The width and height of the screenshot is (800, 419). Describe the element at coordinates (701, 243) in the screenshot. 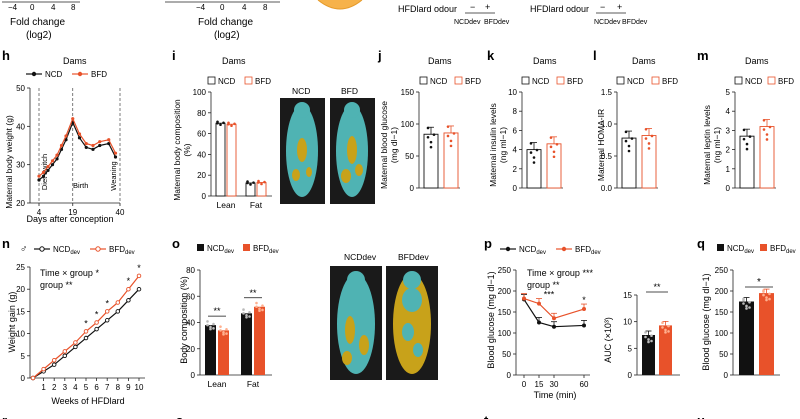

I see `panel-letter-q: q` at that location.